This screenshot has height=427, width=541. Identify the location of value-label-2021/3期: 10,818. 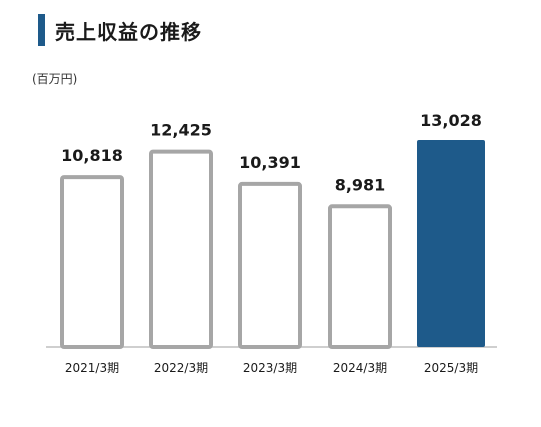
(92, 155).